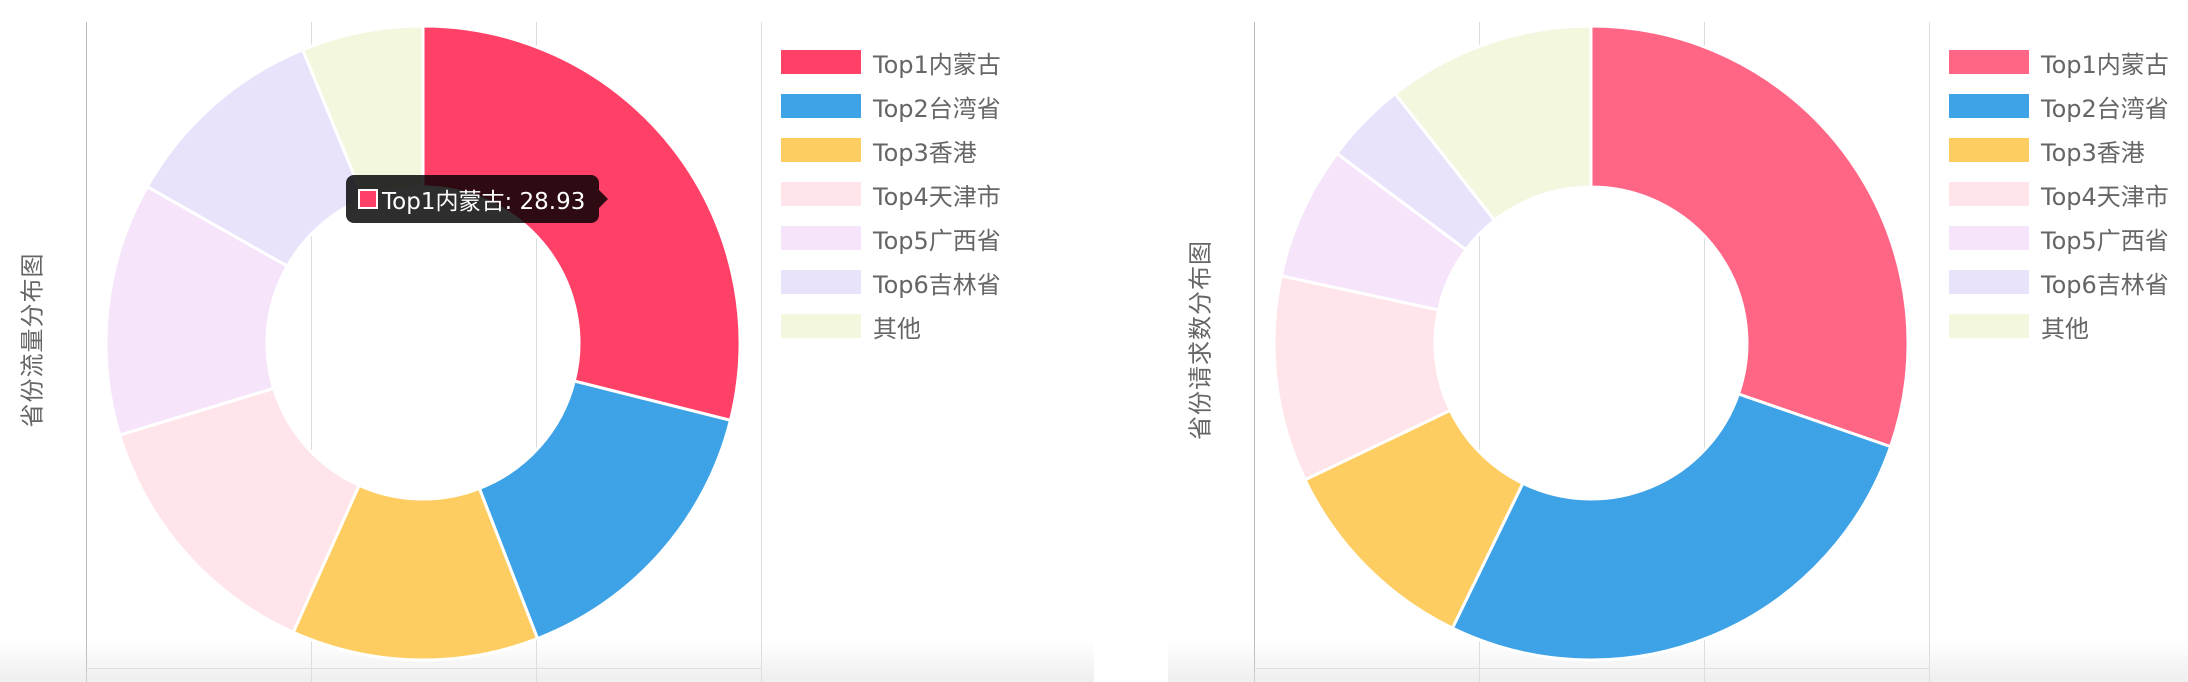  I want to click on chart-tooltip: Top1内蒙古: 28.93, so click(477, 199).